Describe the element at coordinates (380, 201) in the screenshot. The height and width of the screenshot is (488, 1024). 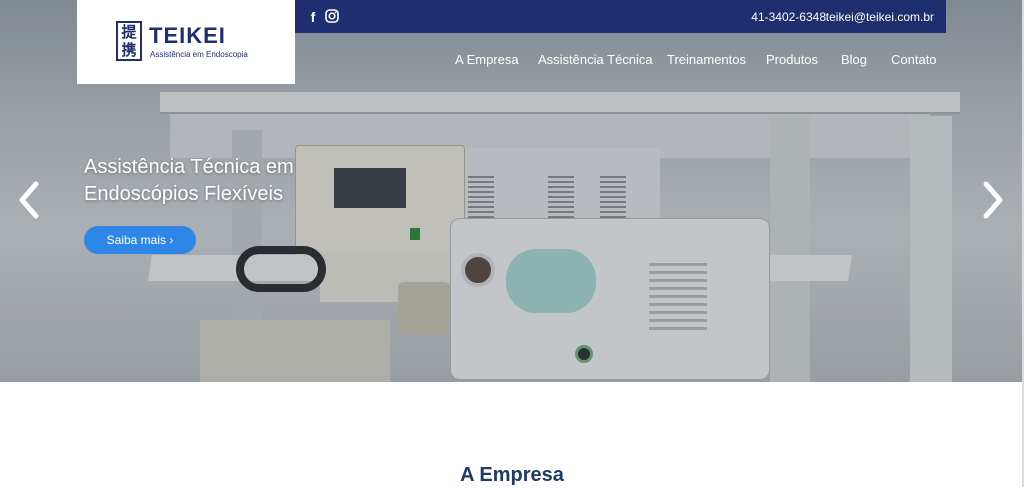
I see `hero-image-light-source` at that location.